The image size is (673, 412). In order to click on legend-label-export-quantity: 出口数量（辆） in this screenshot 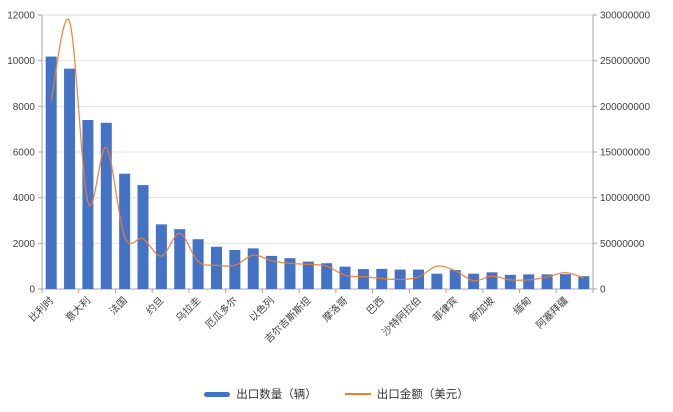, I will do `click(276, 395)`.